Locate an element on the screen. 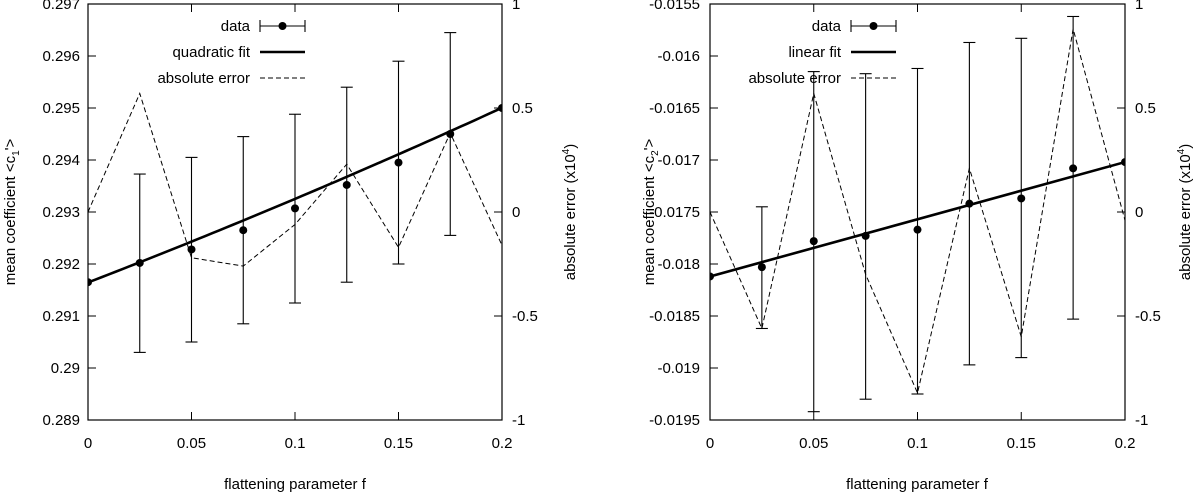 This screenshot has width=1200, height=494. y-tick-label: -0.017 is located at coordinates (678, 160).